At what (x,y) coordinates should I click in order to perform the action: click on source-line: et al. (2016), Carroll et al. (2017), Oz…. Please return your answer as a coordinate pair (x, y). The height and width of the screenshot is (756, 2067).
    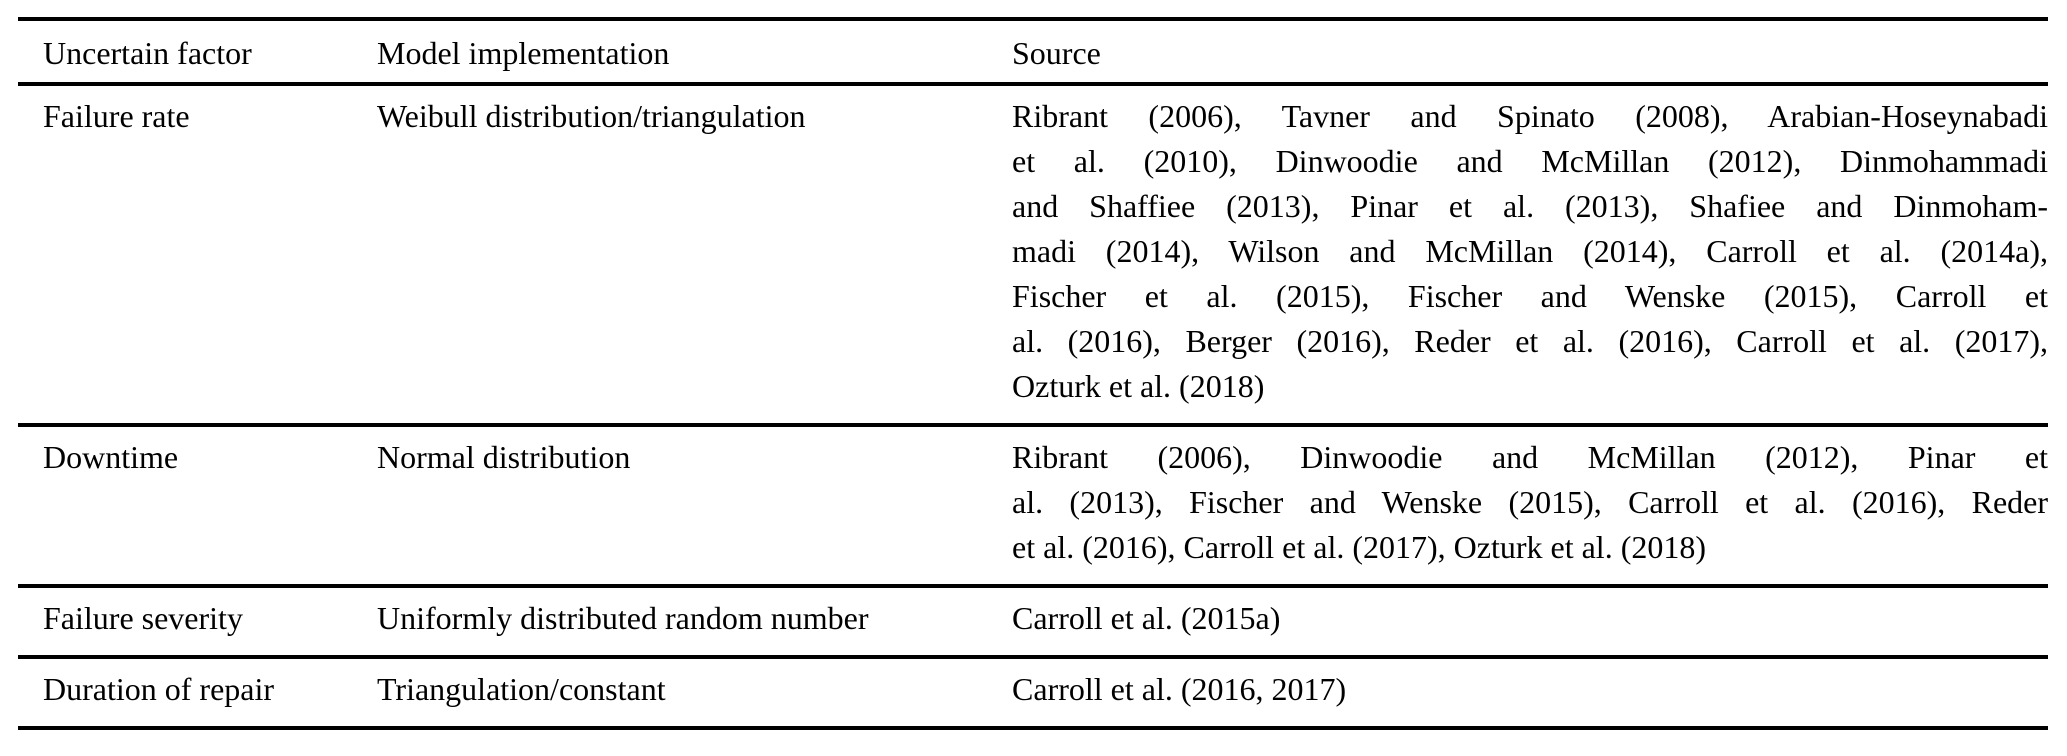
    Looking at the image, I should click on (1359, 547).